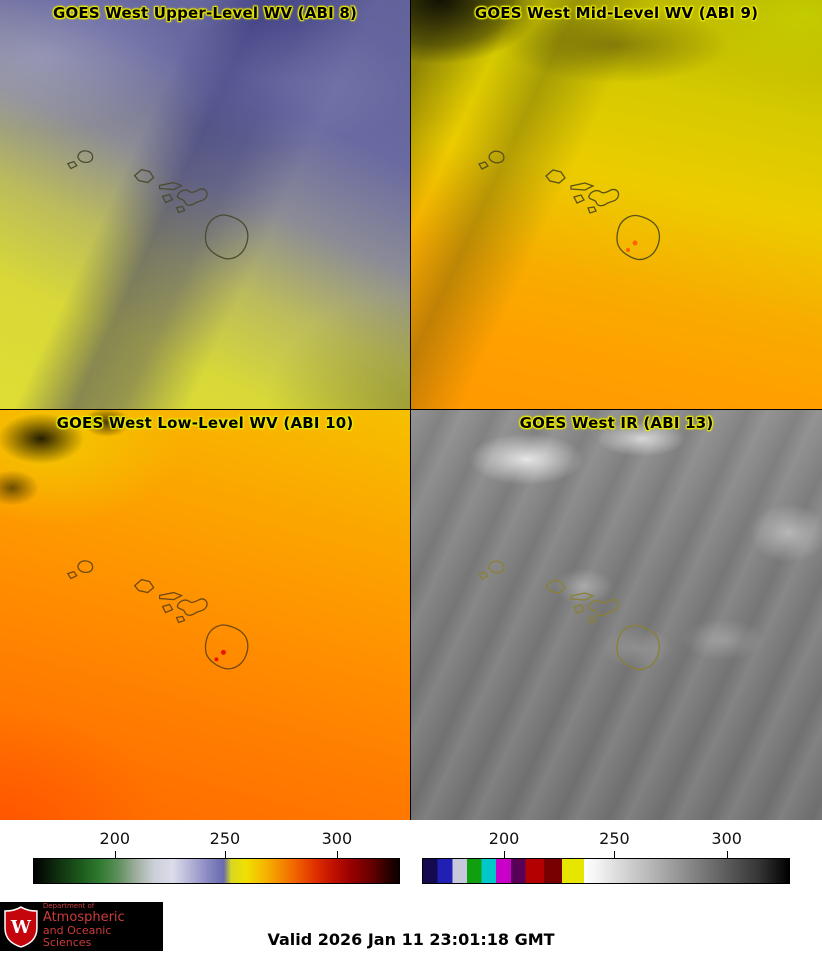 This screenshot has width=822, height=954. I want to click on logo-line-atmospheric: Atmospheric, so click(83, 918).